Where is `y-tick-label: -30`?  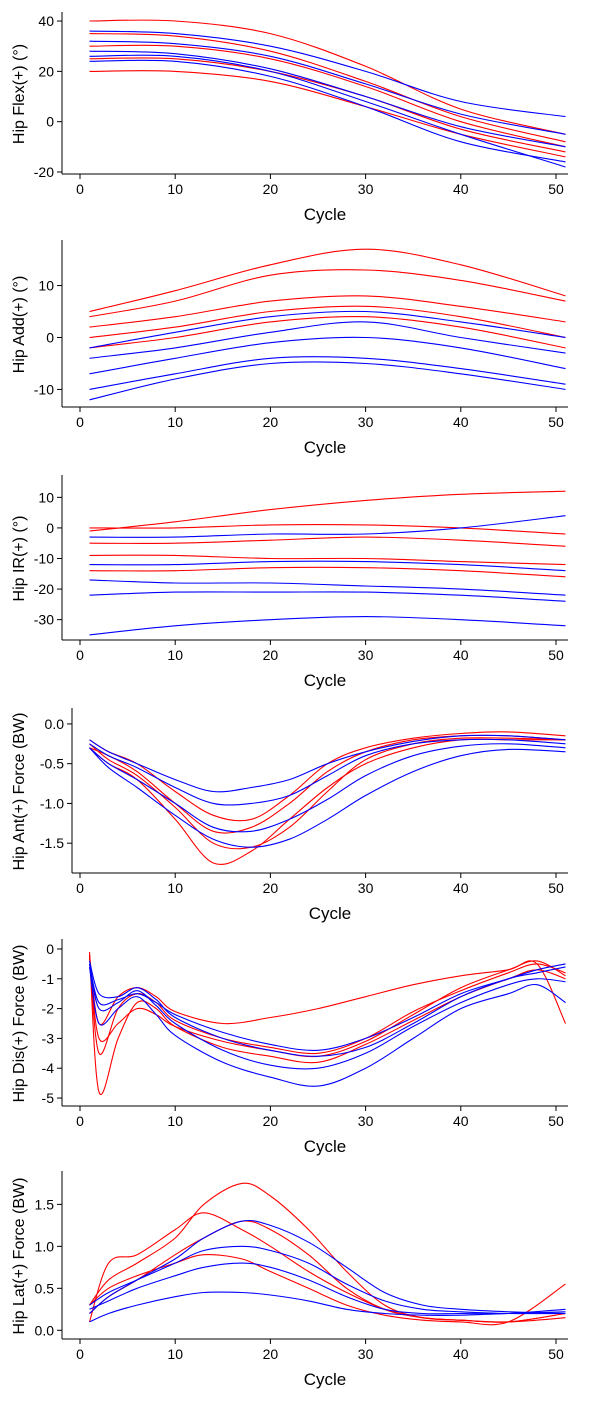 y-tick-label: -30 is located at coordinates (44, 620).